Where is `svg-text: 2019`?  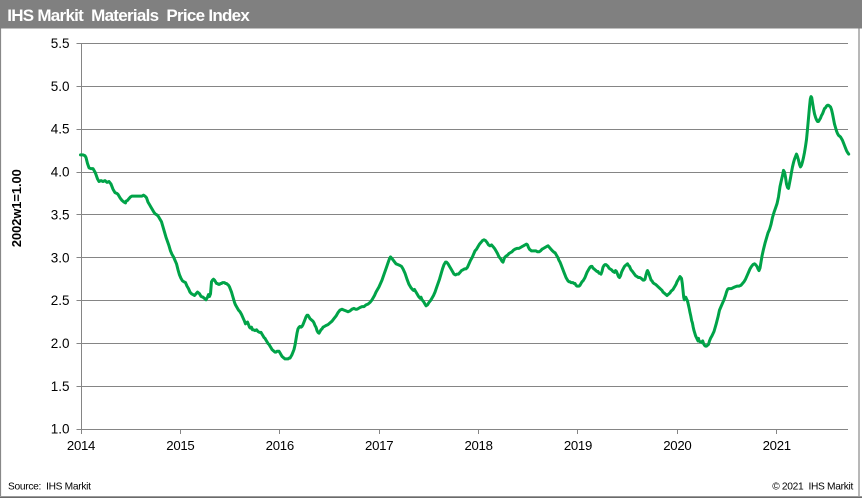
svg-text: 2019 is located at coordinates (578, 445).